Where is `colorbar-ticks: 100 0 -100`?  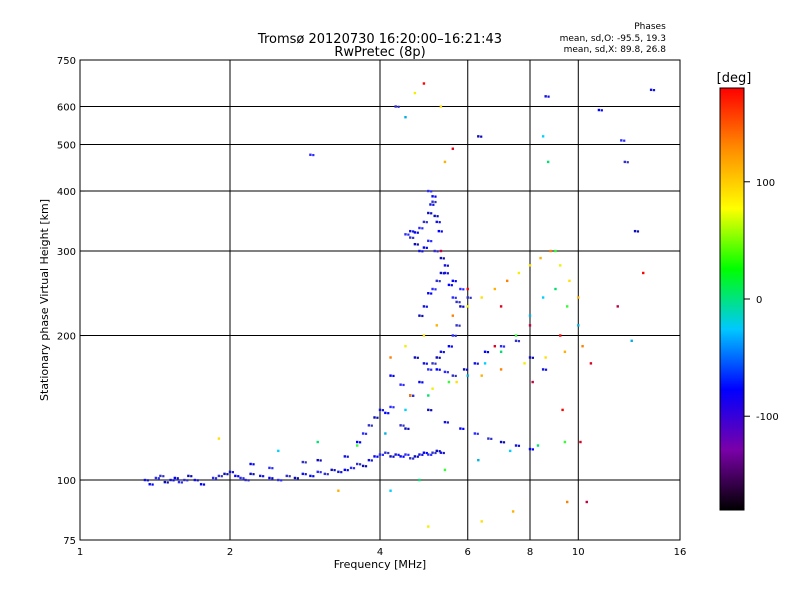
colorbar-ticks: 100 0 -100 is located at coordinates (761, 300).